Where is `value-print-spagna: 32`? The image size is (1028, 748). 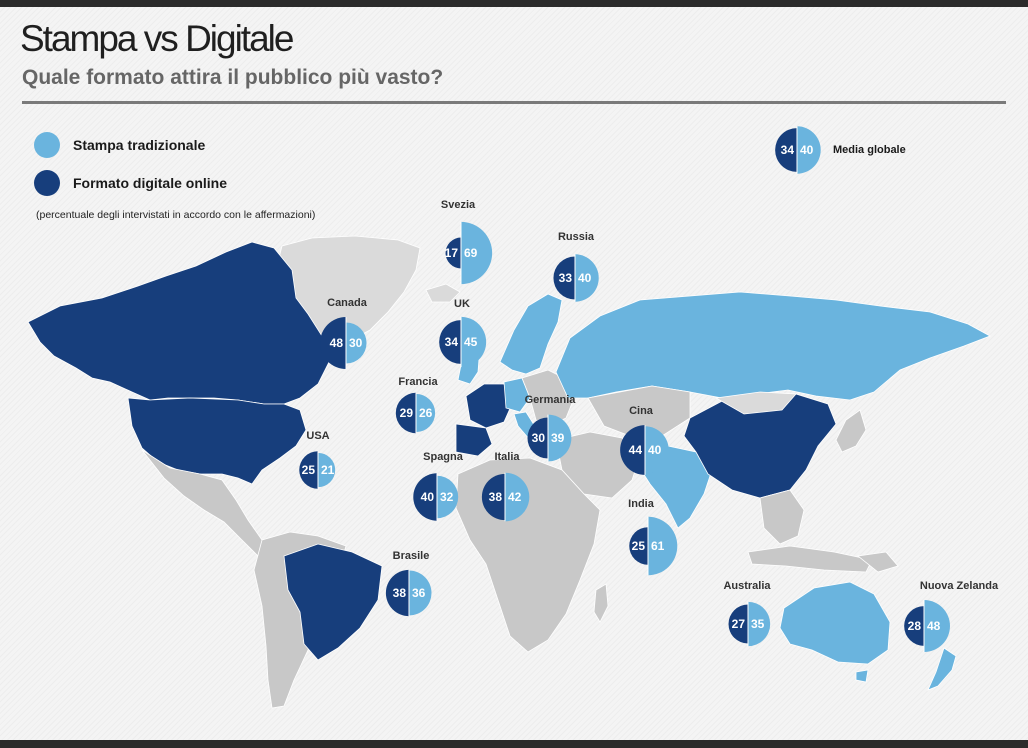
value-print-spagna: 32 is located at coordinates (447, 497).